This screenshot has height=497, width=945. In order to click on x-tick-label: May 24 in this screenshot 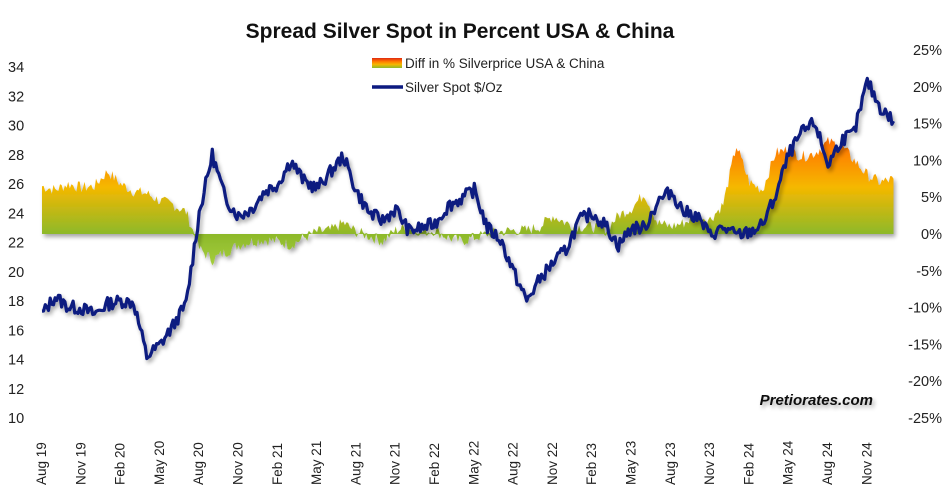, I will do `click(788, 462)`.